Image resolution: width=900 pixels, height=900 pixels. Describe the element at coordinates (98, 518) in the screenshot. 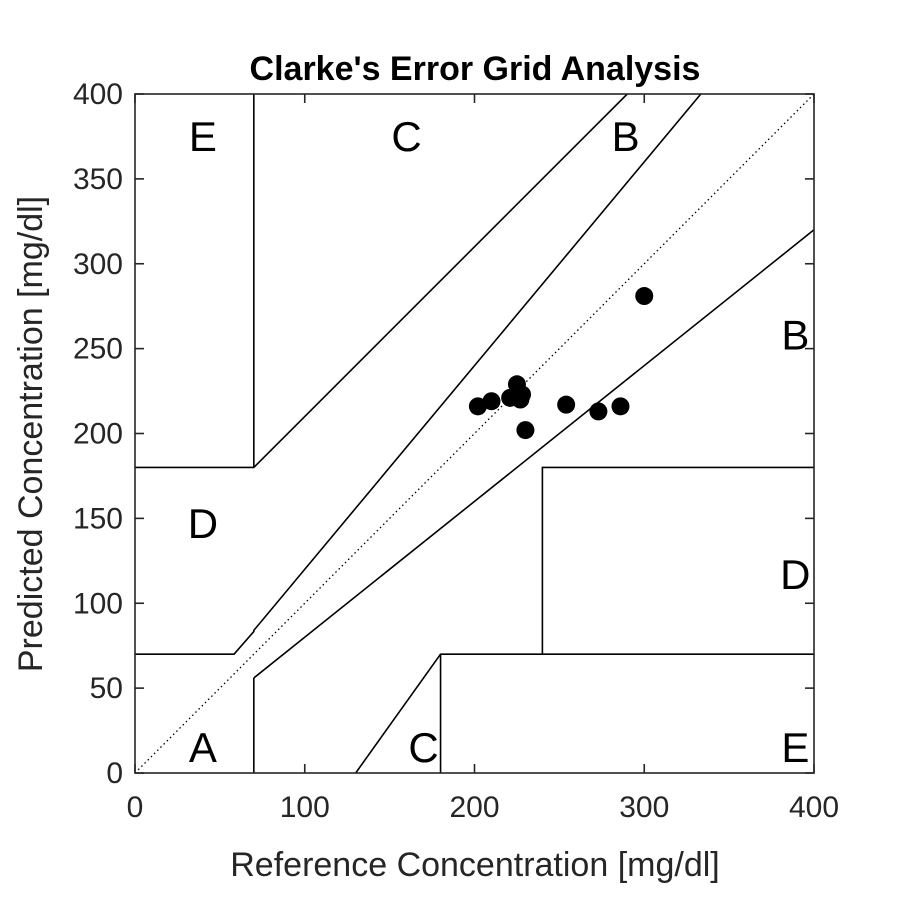

I see `y-tick-label-3: 150` at that location.